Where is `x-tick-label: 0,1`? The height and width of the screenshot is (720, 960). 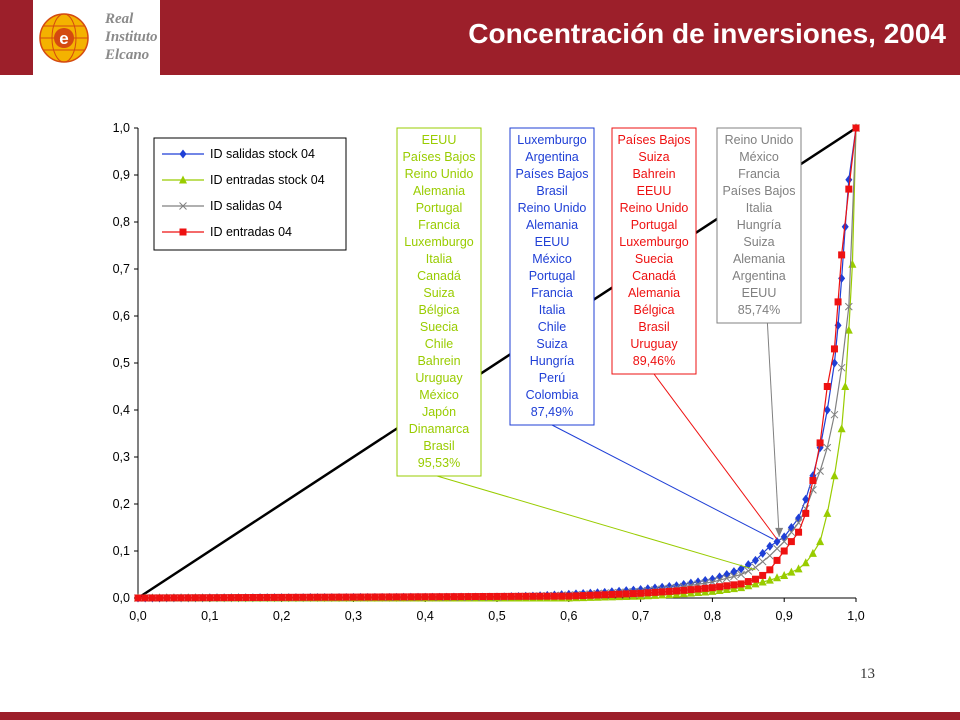
x-tick-label: 0,1 is located at coordinates (209, 616).